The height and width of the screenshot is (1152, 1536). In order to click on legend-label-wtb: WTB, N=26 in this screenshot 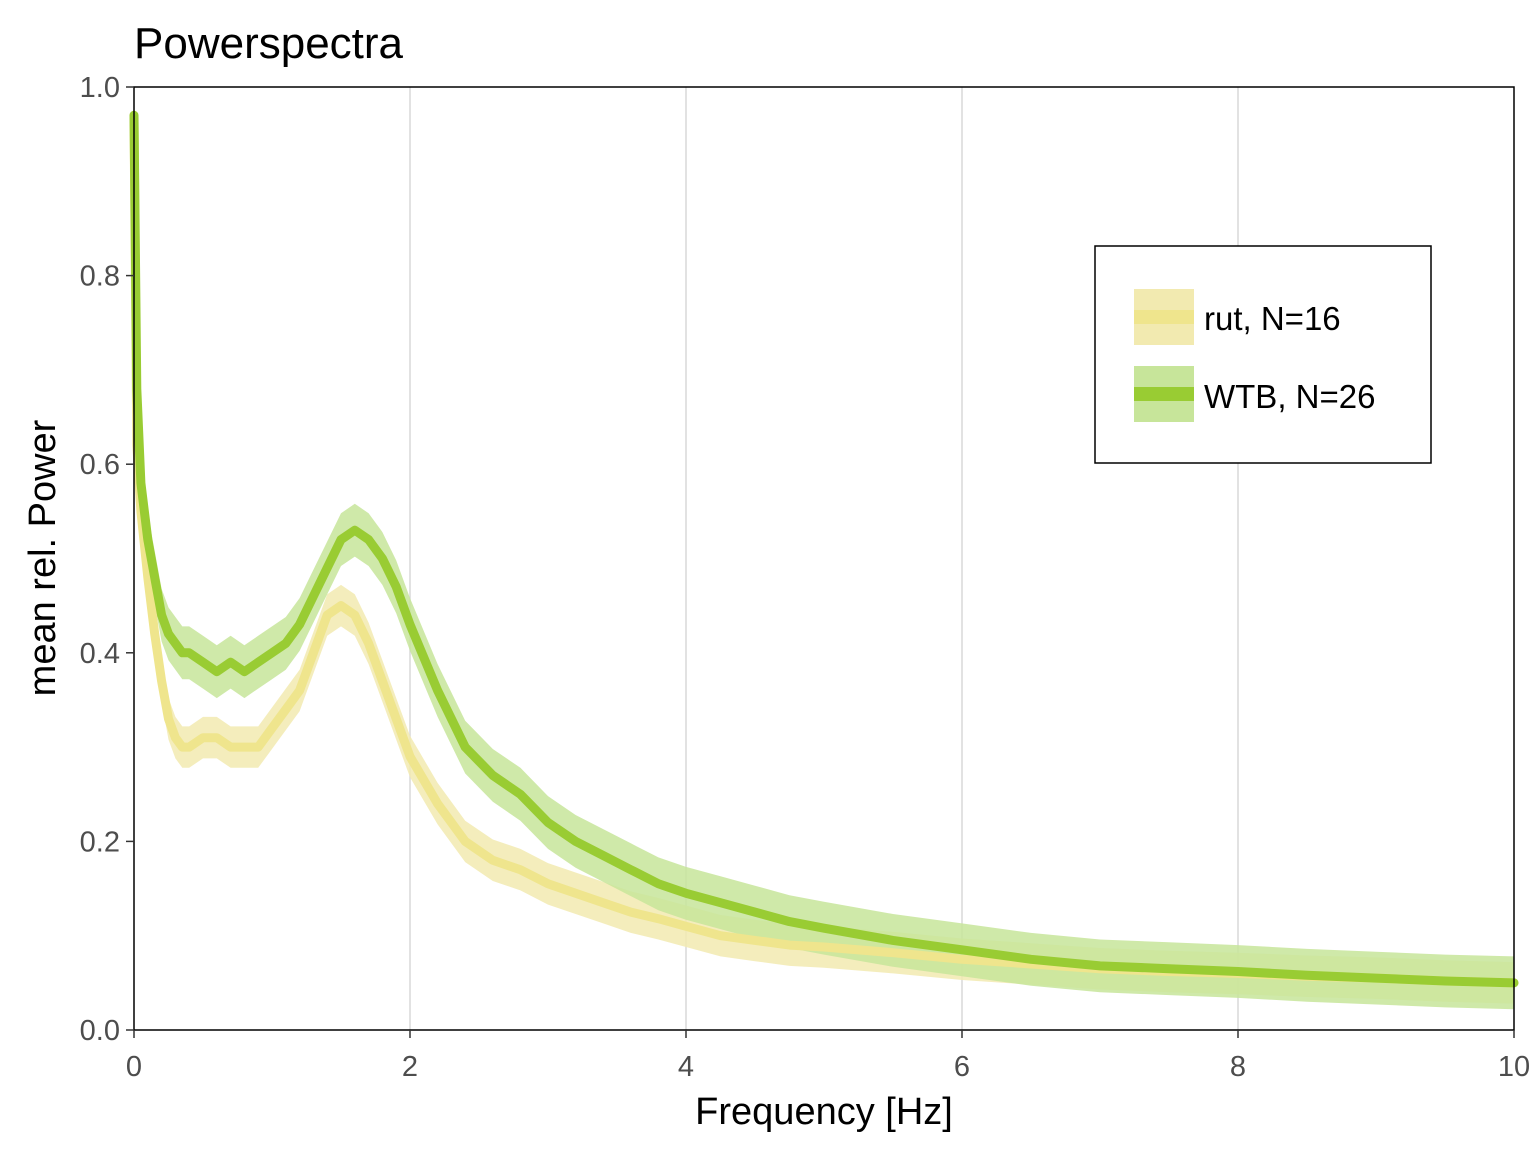, I will do `click(1289, 396)`.